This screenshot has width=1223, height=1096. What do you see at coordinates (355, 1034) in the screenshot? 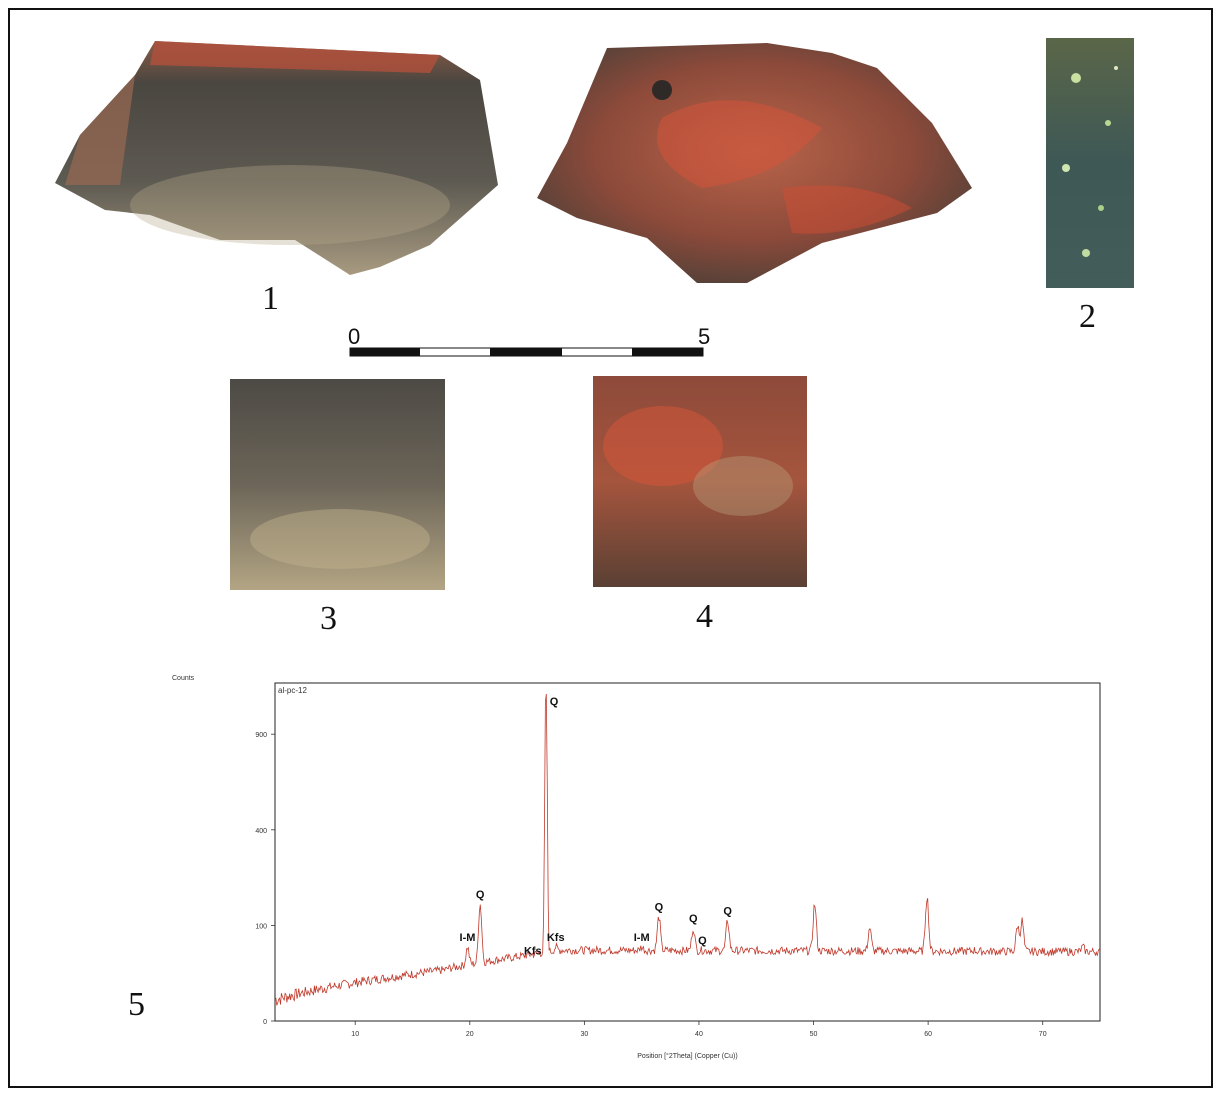
I see `x-tick-label: 10` at bounding box center [355, 1034].